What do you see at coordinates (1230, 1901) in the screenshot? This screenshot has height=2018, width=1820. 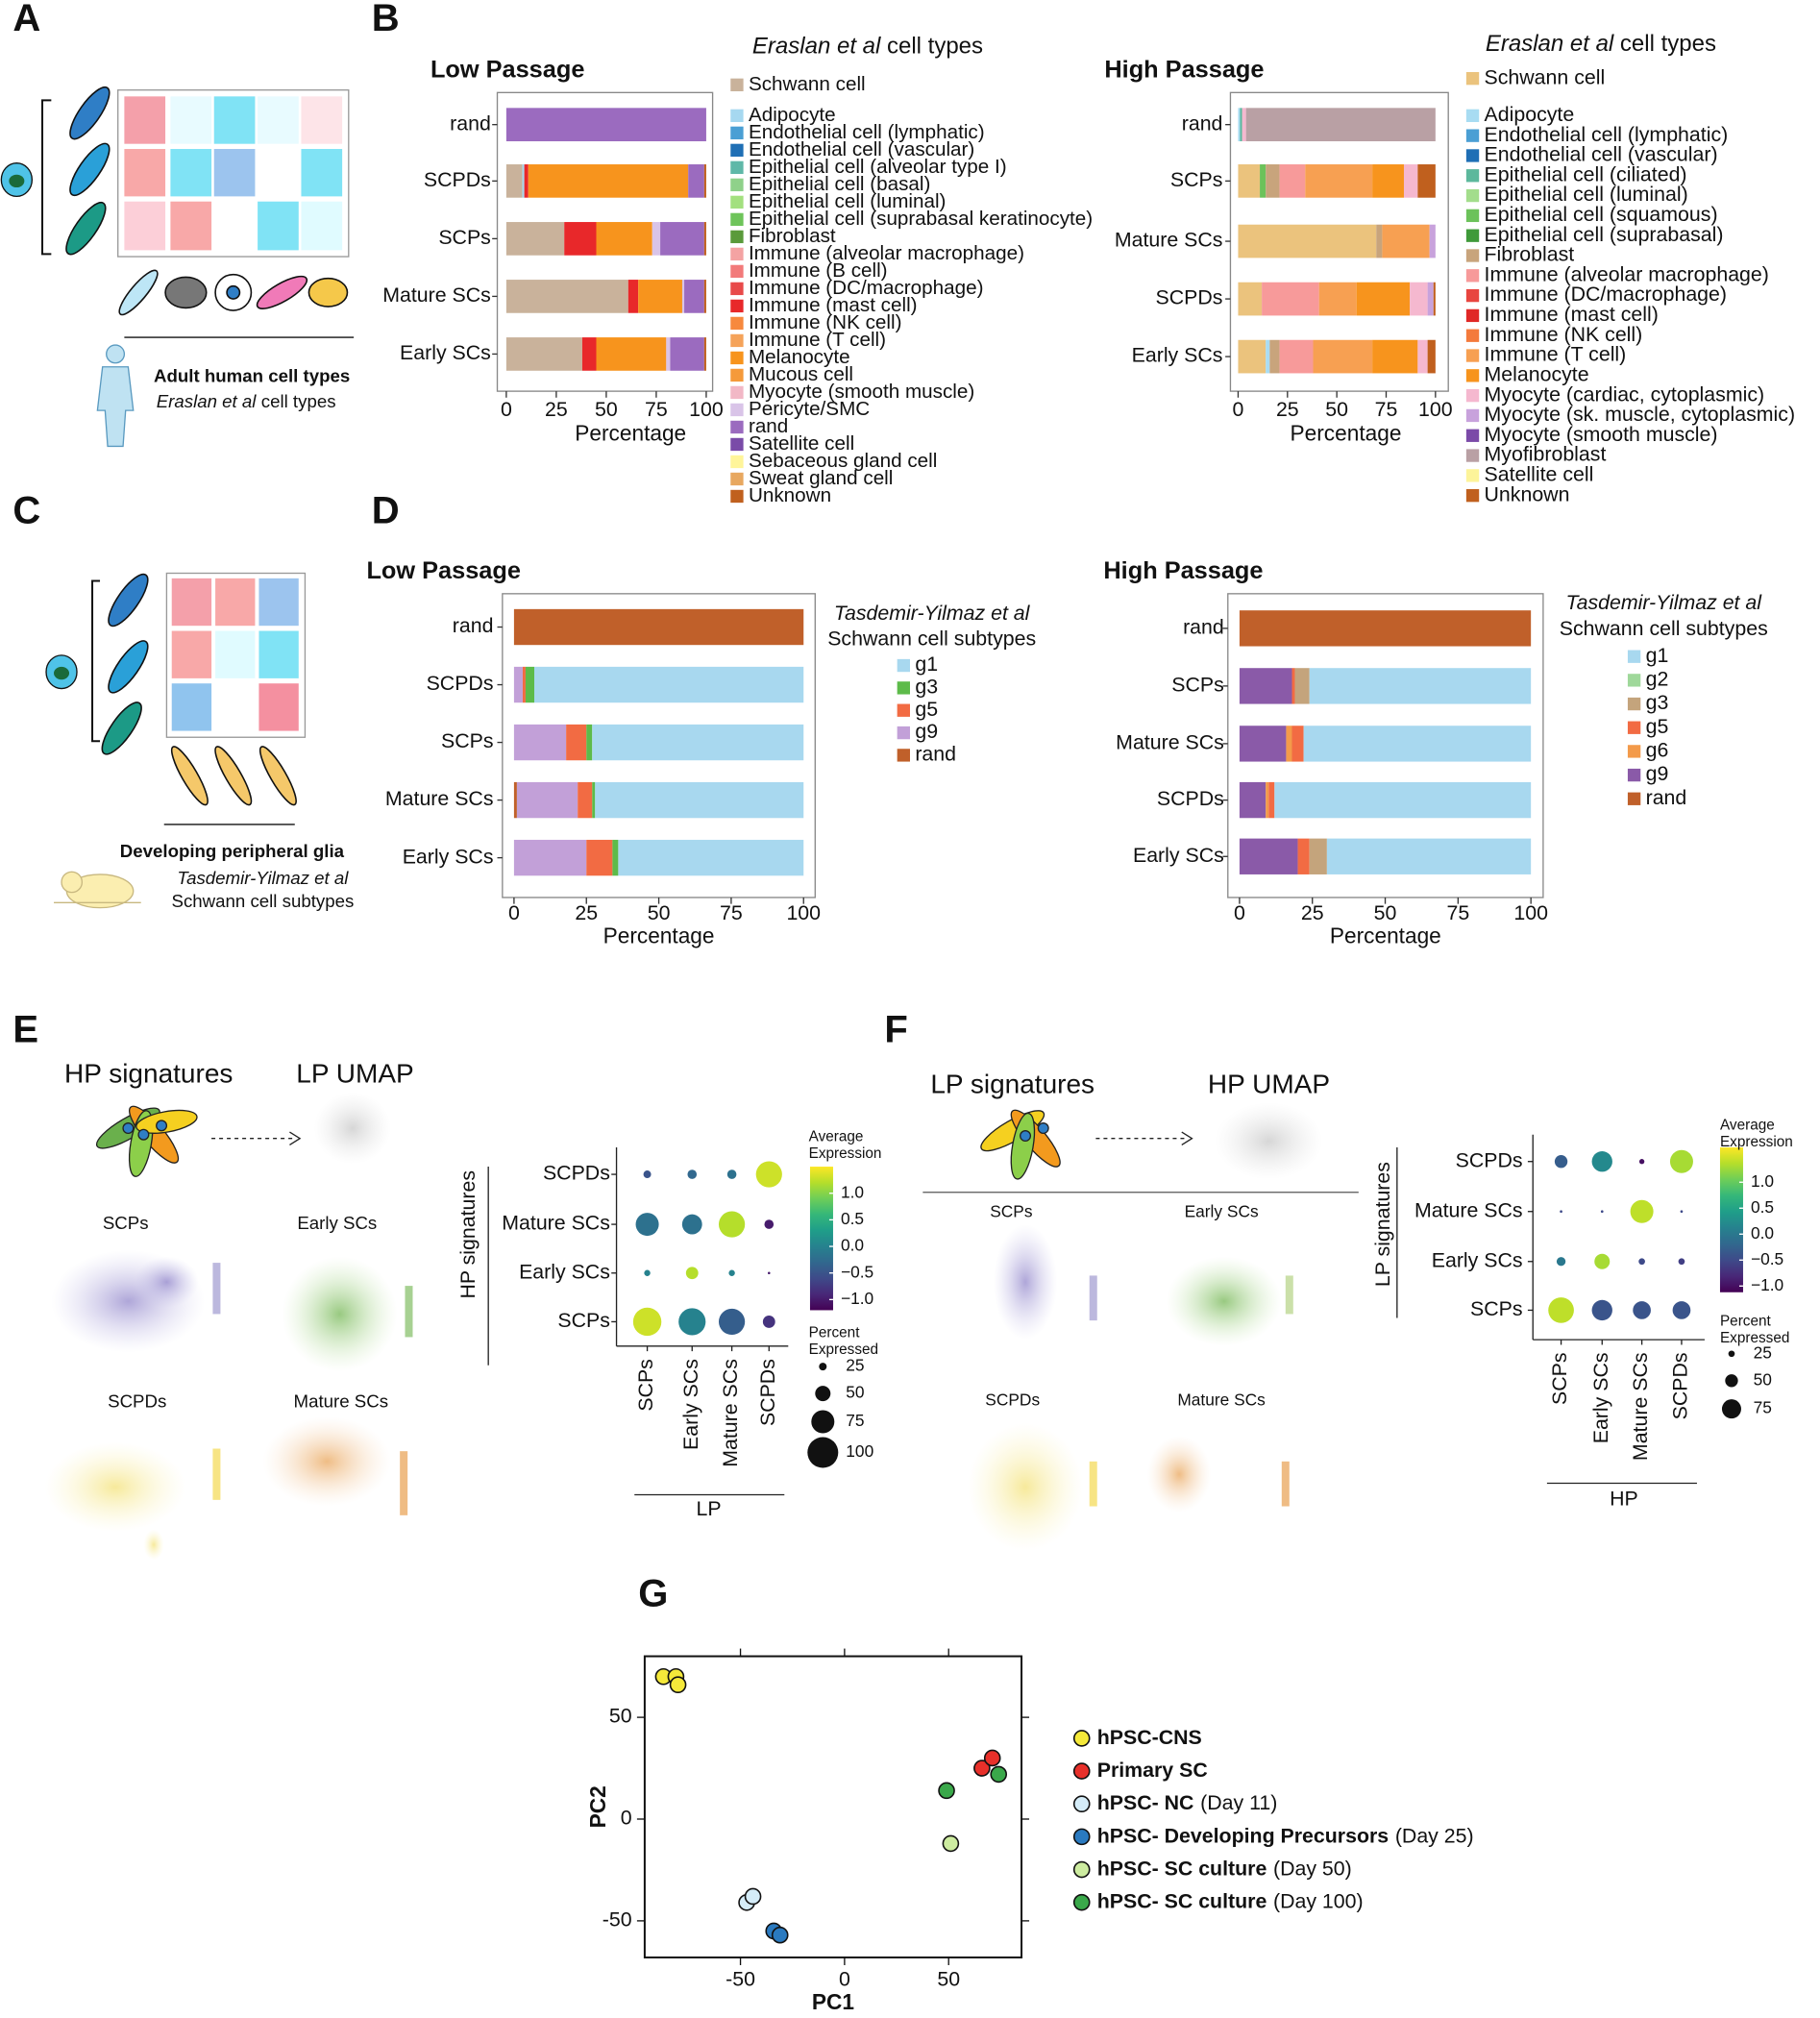 I see `legend-label: hPSC- SC culture (Day 100)` at bounding box center [1230, 1901].